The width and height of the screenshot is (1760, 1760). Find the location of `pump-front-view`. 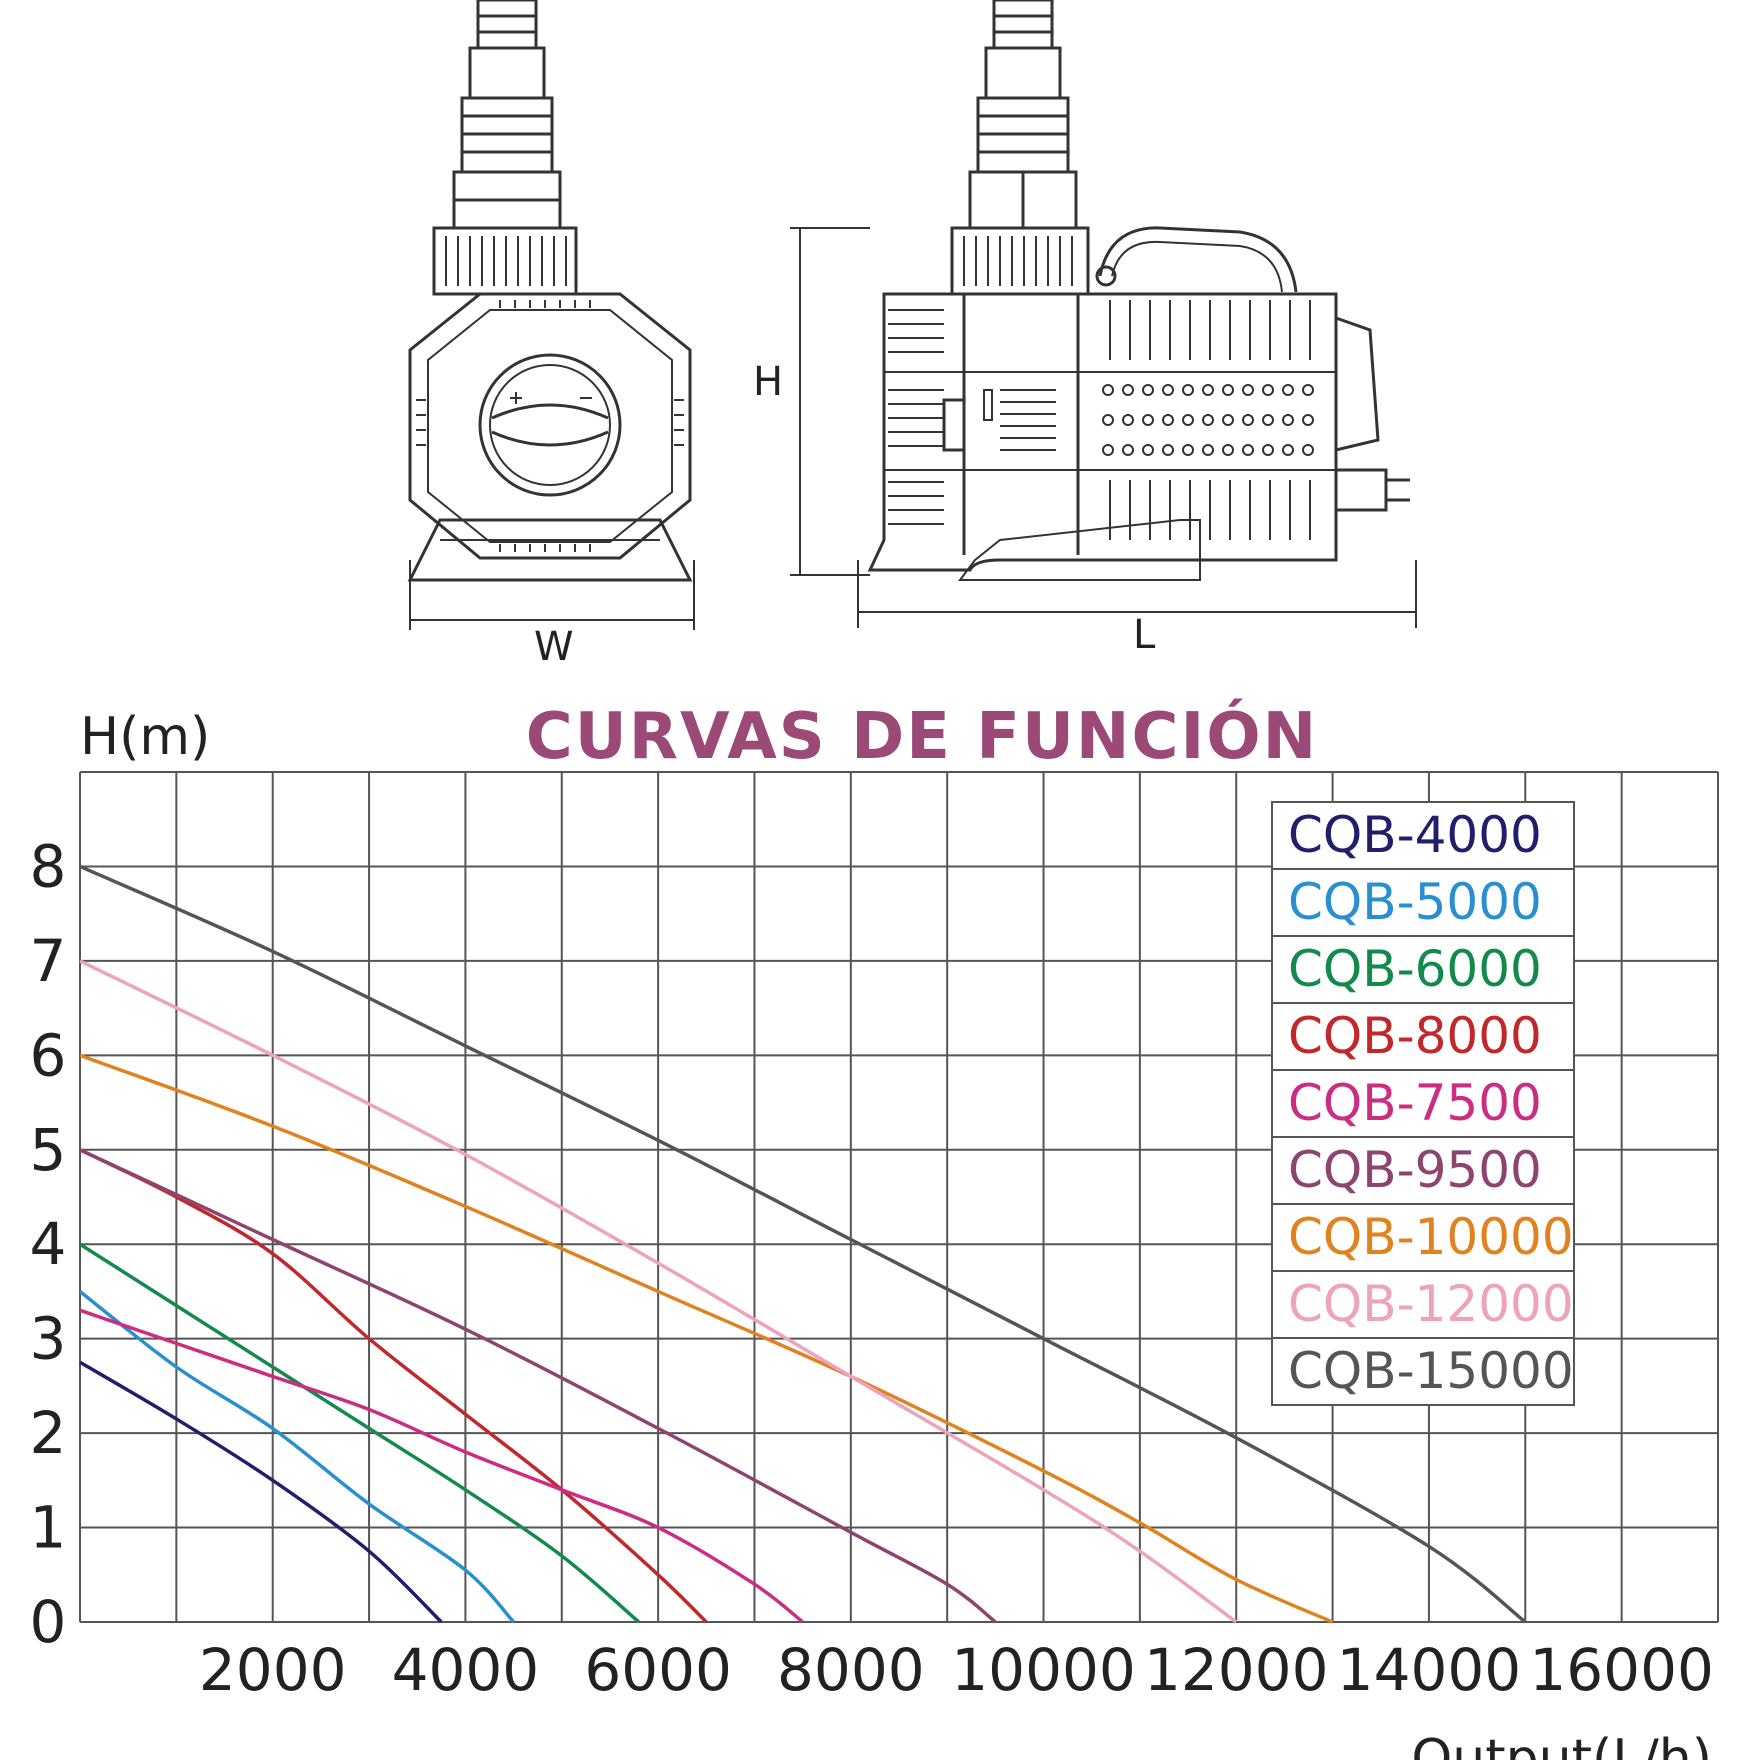

pump-front-view is located at coordinates (551, 315).